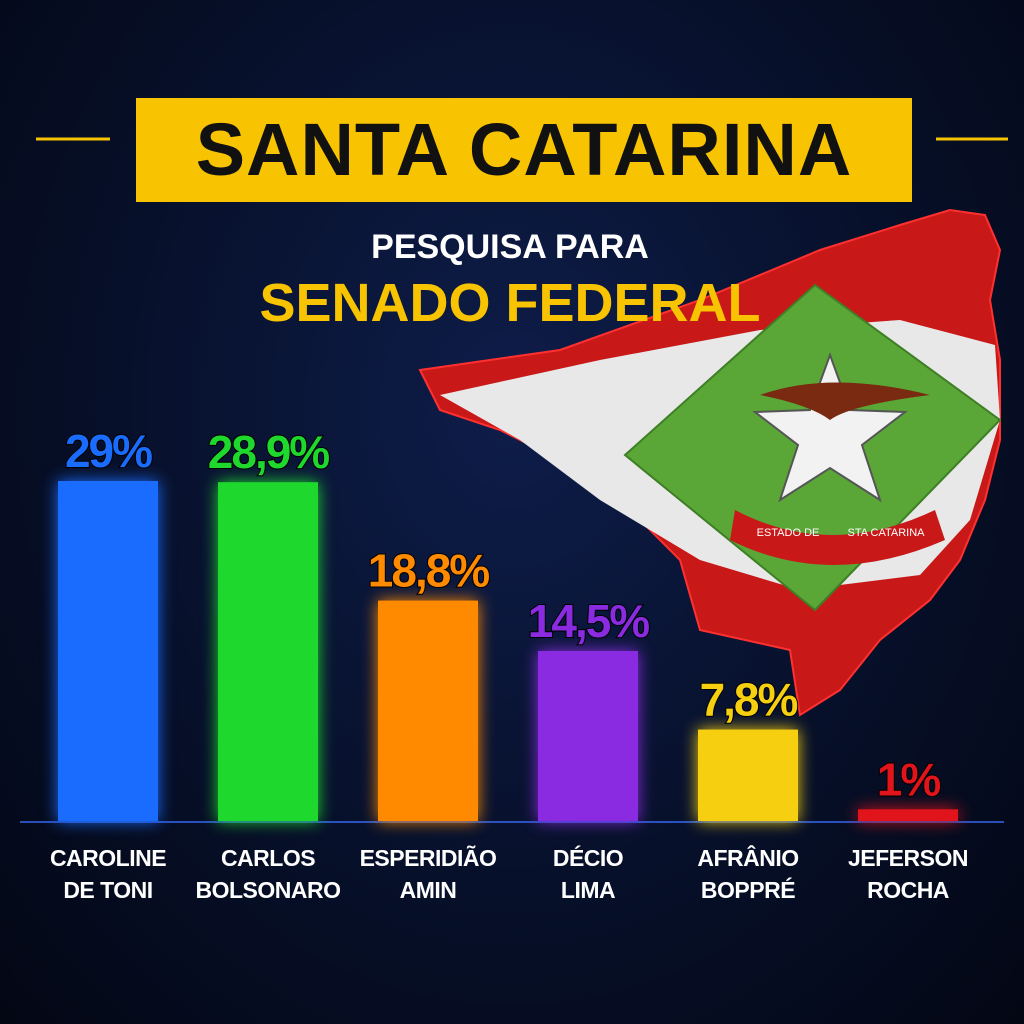 The image size is (1024, 1024). What do you see at coordinates (510, 303) in the screenshot?
I see `chart-subtitle-emphasis: SENADO FEDERAL` at bounding box center [510, 303].